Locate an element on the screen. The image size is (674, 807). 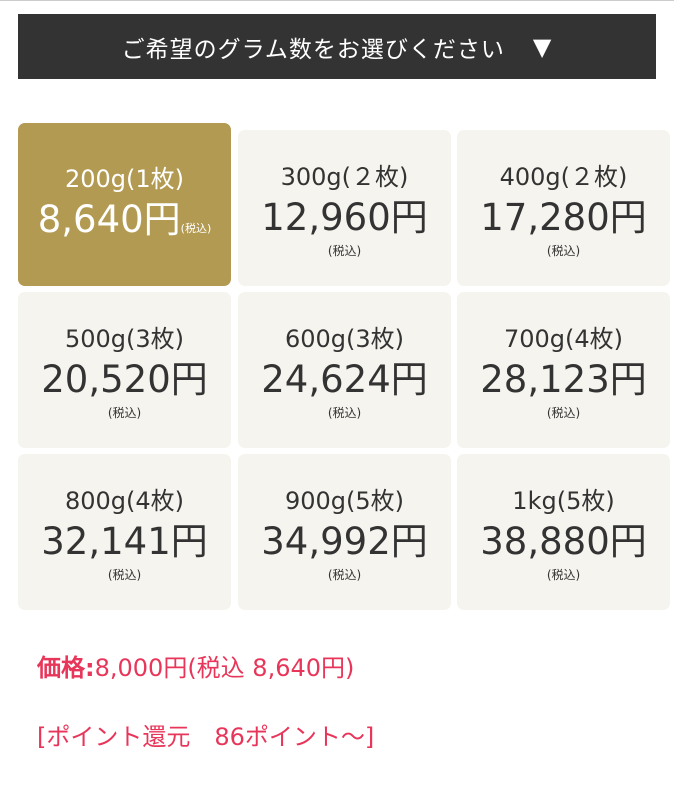
option-card: 600g(3枚) 24,624円 (税込) is located at coordinates (344, 370).